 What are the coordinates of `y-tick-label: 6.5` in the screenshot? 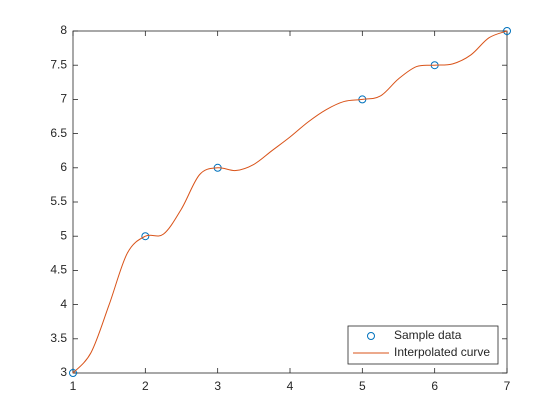 It's located at (58, 133).